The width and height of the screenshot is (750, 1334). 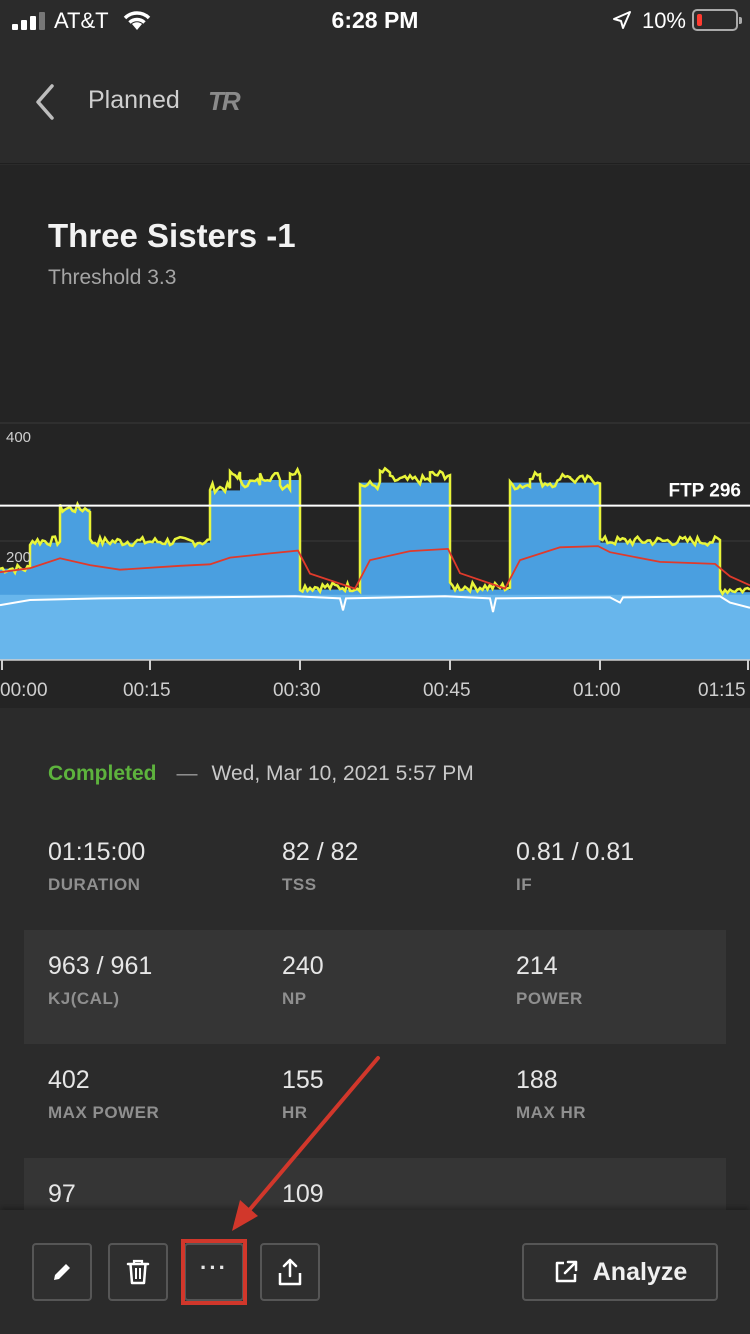 I want to click on stat-tss: 82 / 82 TSS, so click(x=320, y=866).